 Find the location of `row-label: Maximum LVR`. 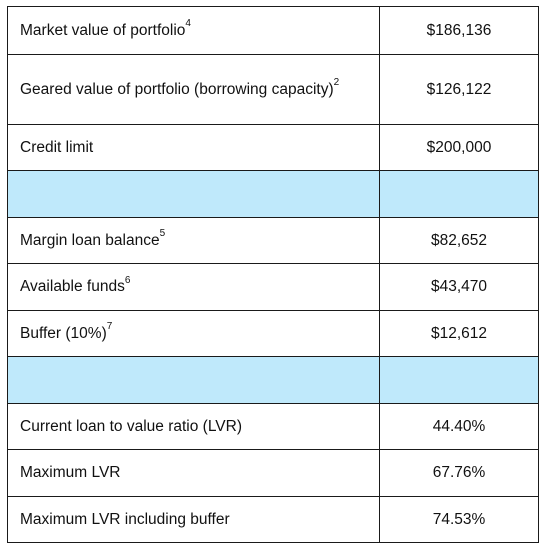

row-label: Maximum LVR is located at coordinates (193, 473).